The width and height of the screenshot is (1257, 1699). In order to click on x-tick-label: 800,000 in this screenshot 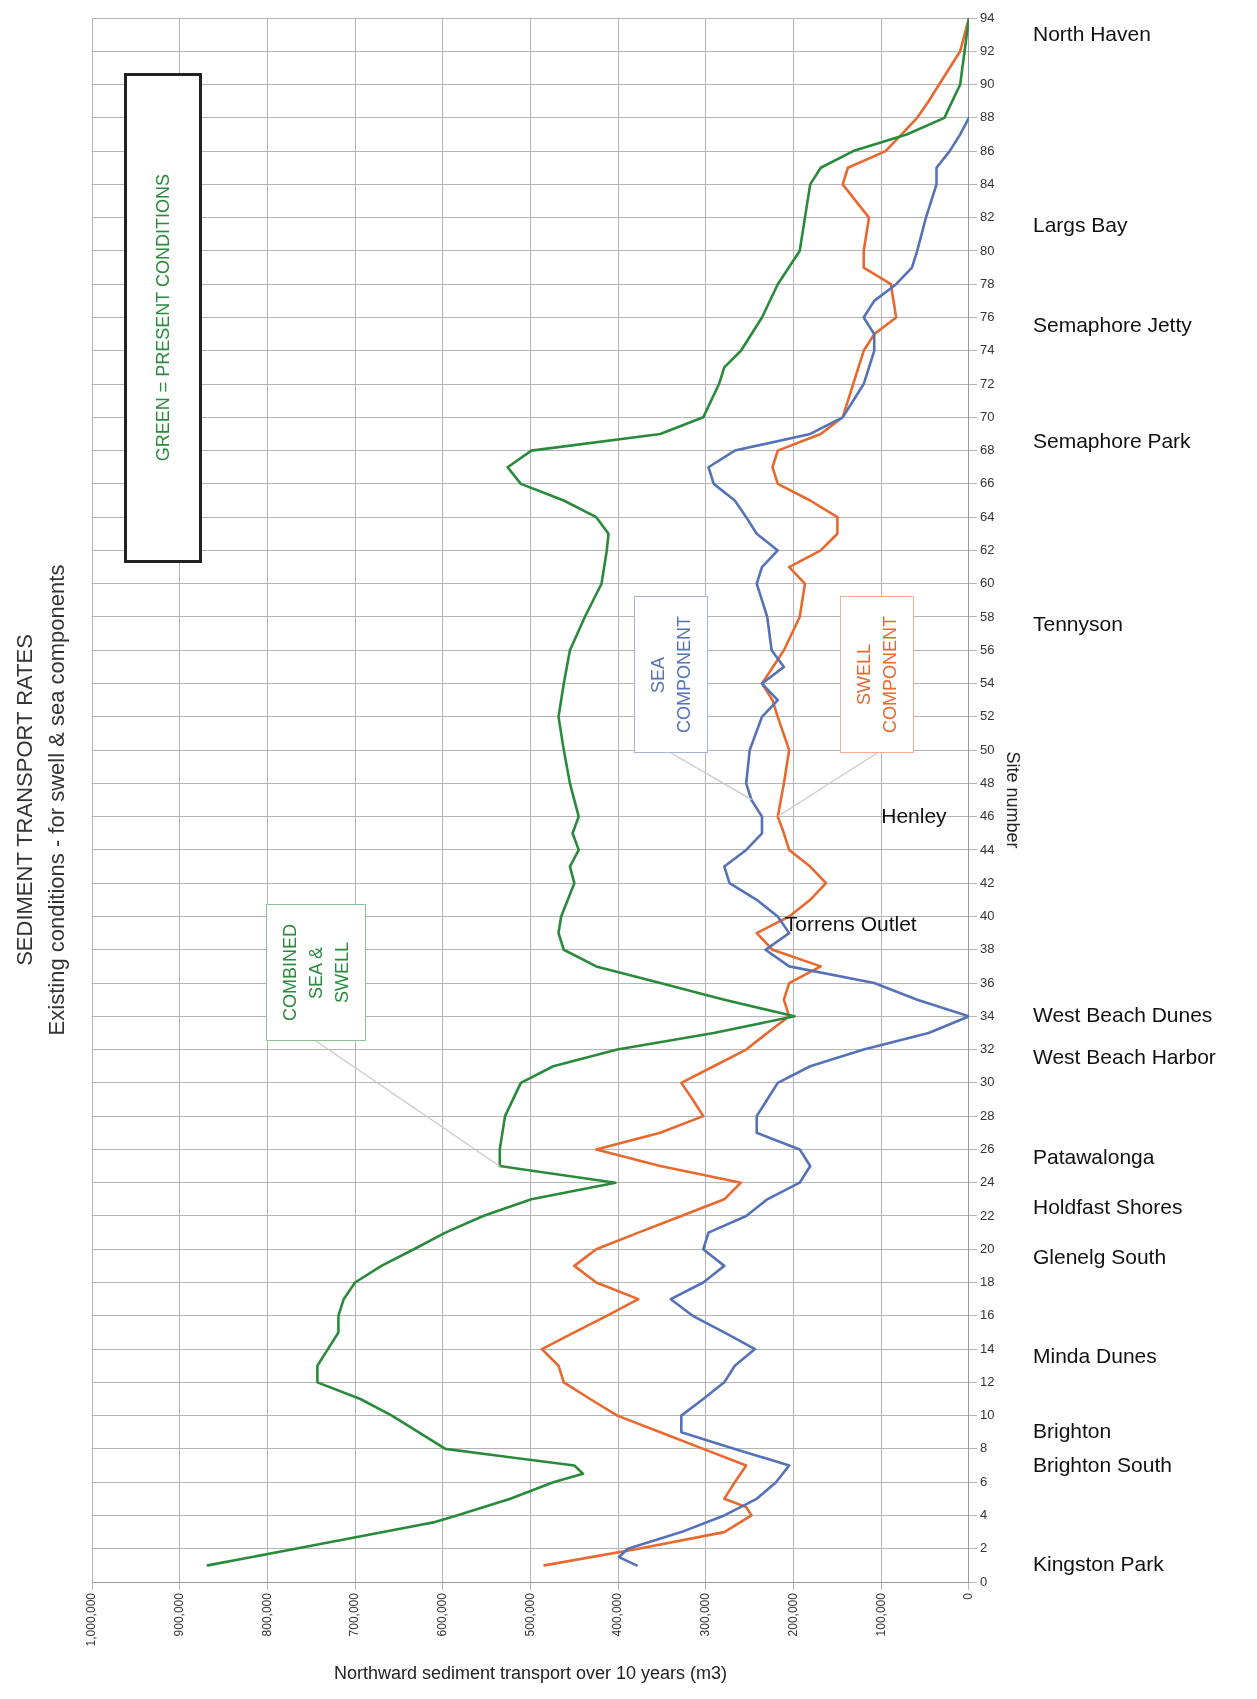, I will do `click(266, 1614)`.